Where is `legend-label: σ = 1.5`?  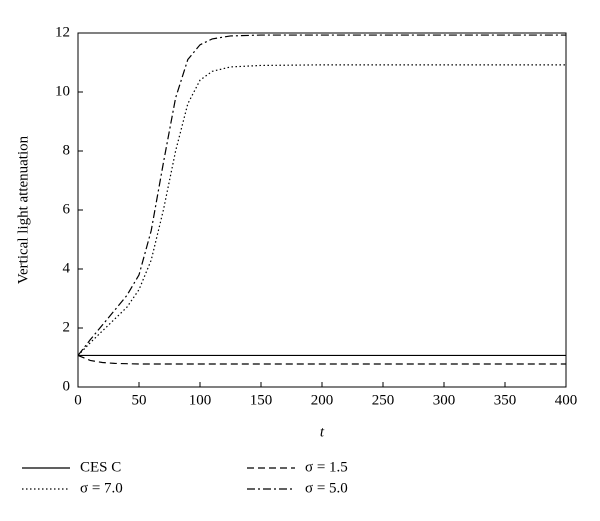 legend-label: σ = 1.5 is located at coordinates (326, 467).